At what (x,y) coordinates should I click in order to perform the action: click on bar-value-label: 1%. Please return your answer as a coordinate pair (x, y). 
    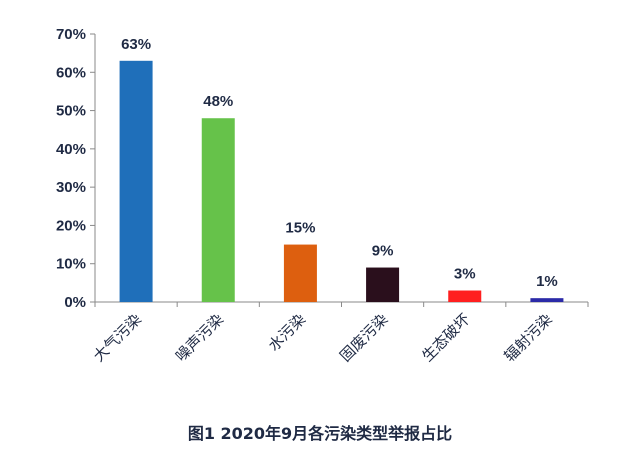
    Looking at the image, I should click on (547, 281).